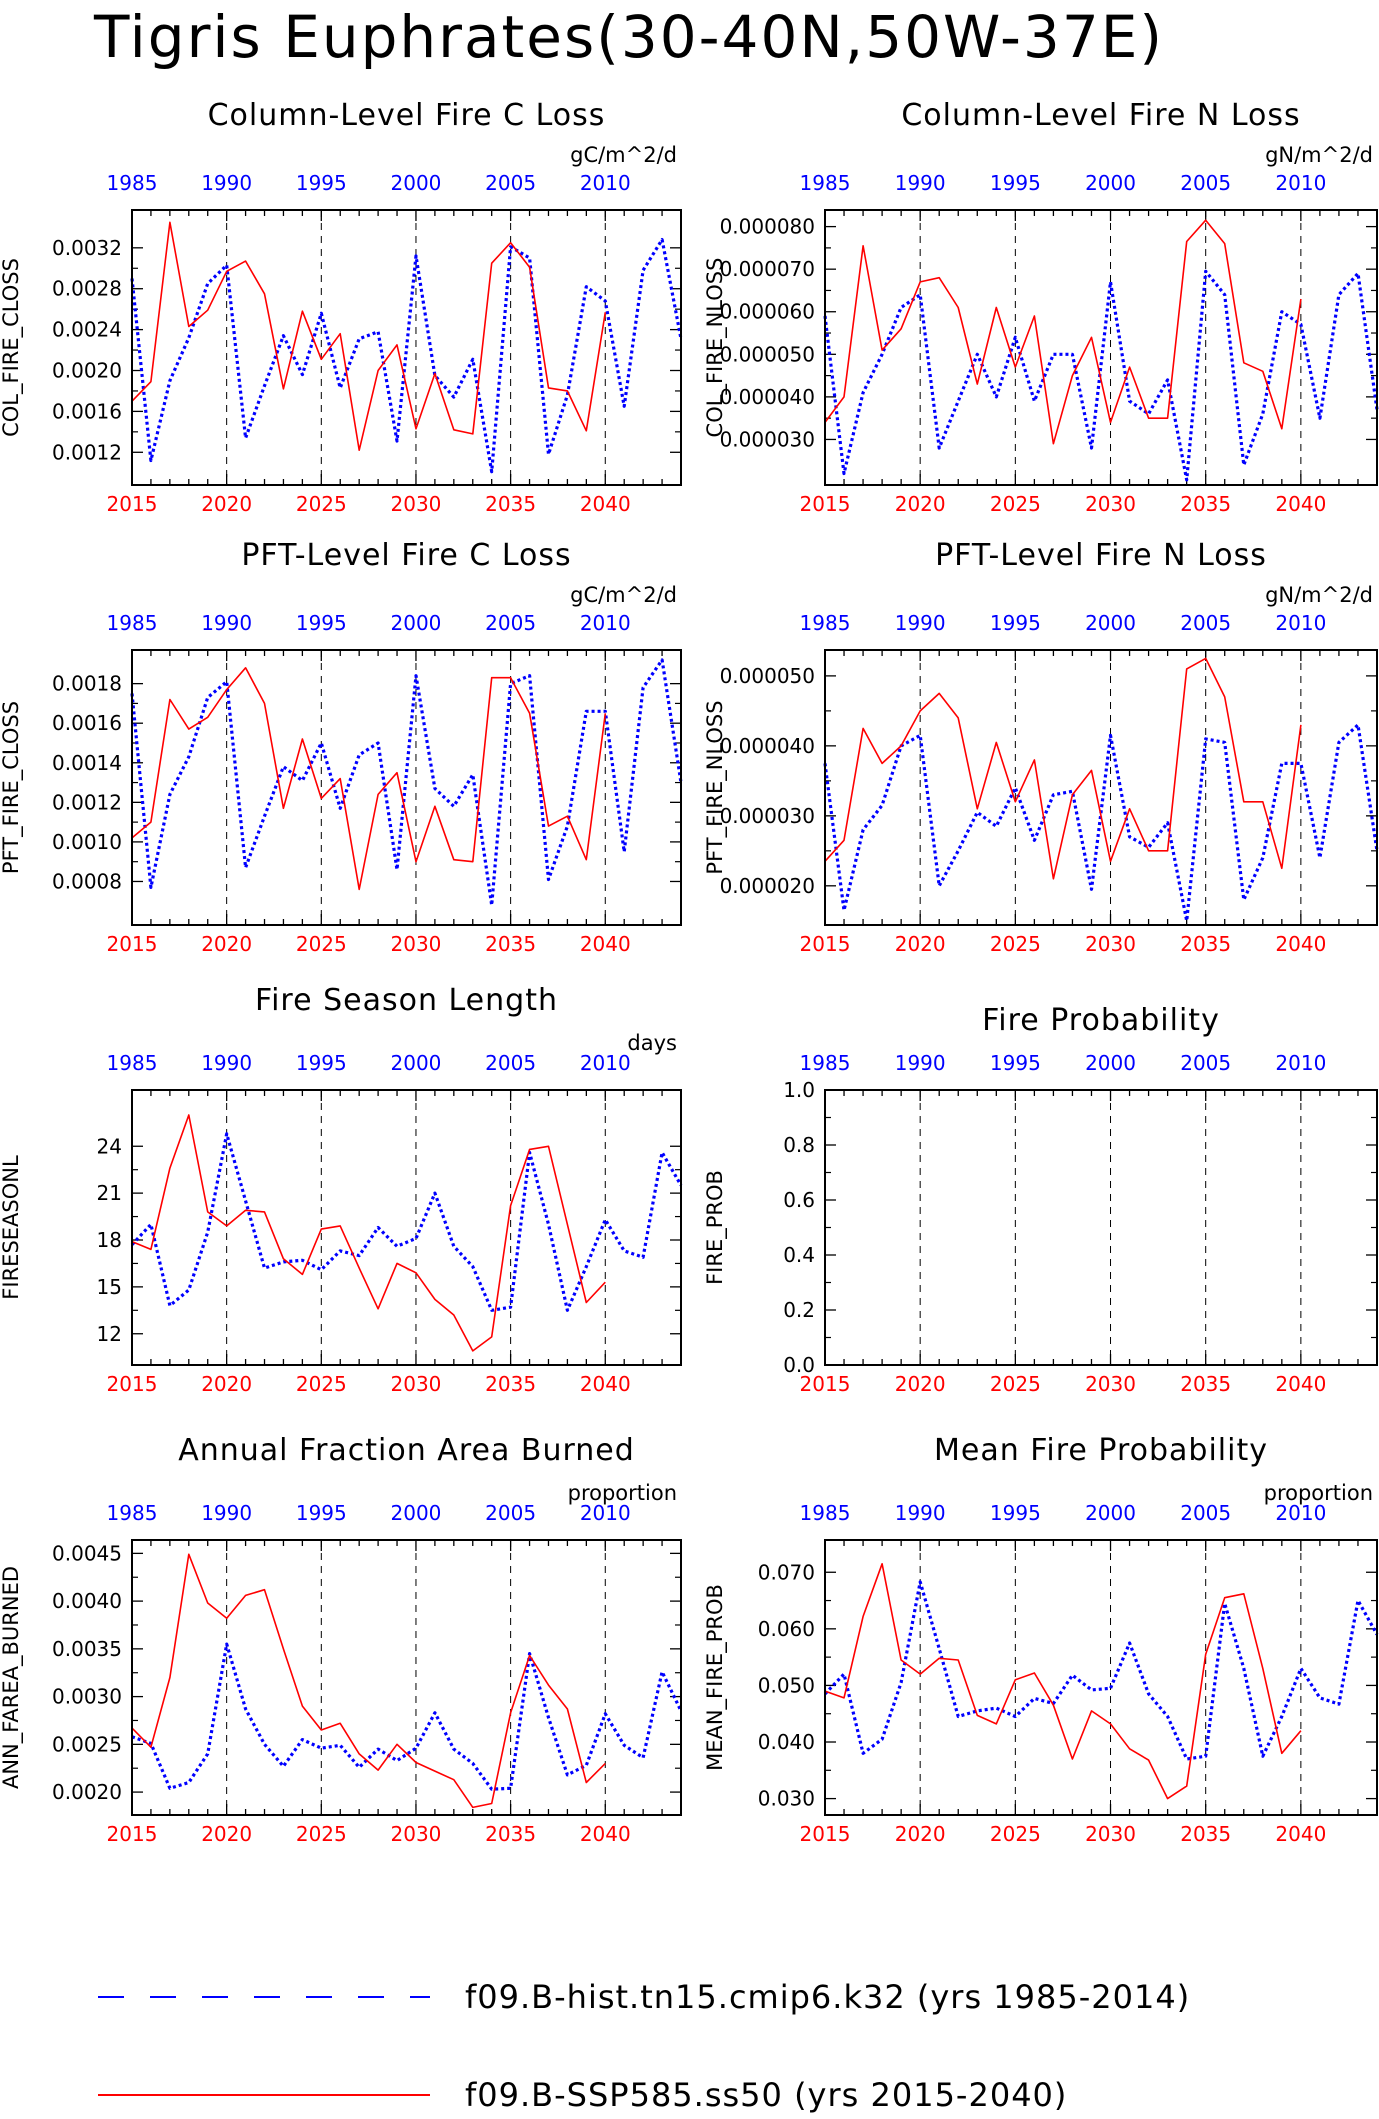  I want to click on y-tick-label: 0.000070, so click(767, 269).